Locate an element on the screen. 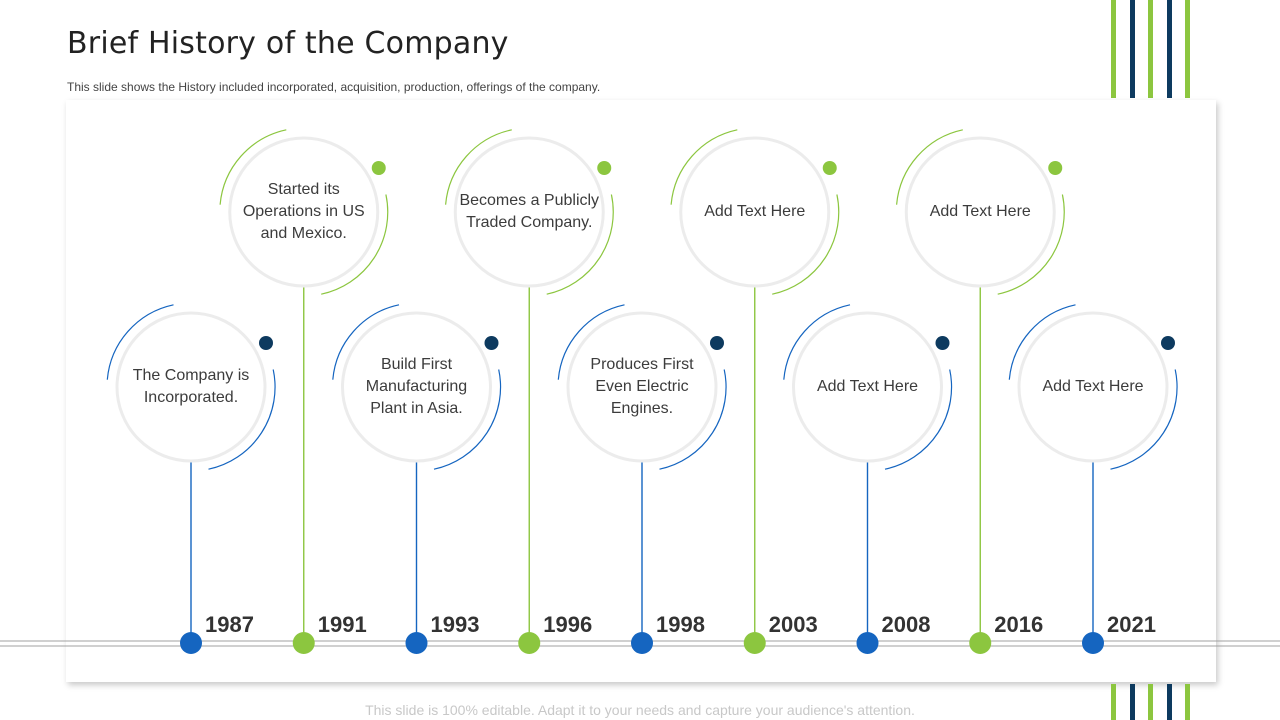 The image size is (1280, 720). milestone-year: 2003 is located at coordinates (793, 624).